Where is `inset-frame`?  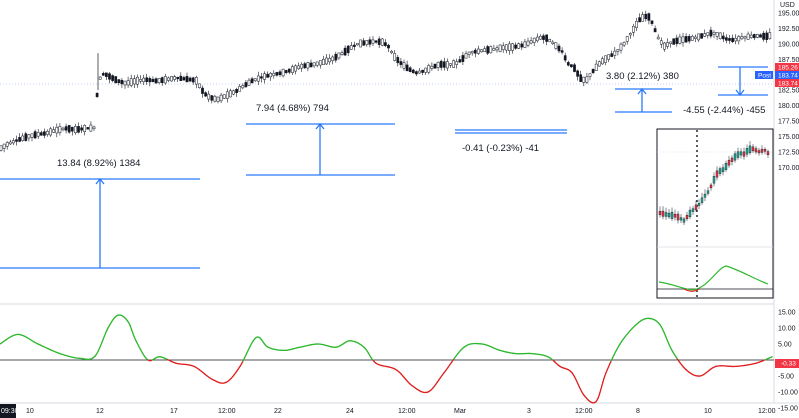 inset-frame is located at coordinates (715, 213).